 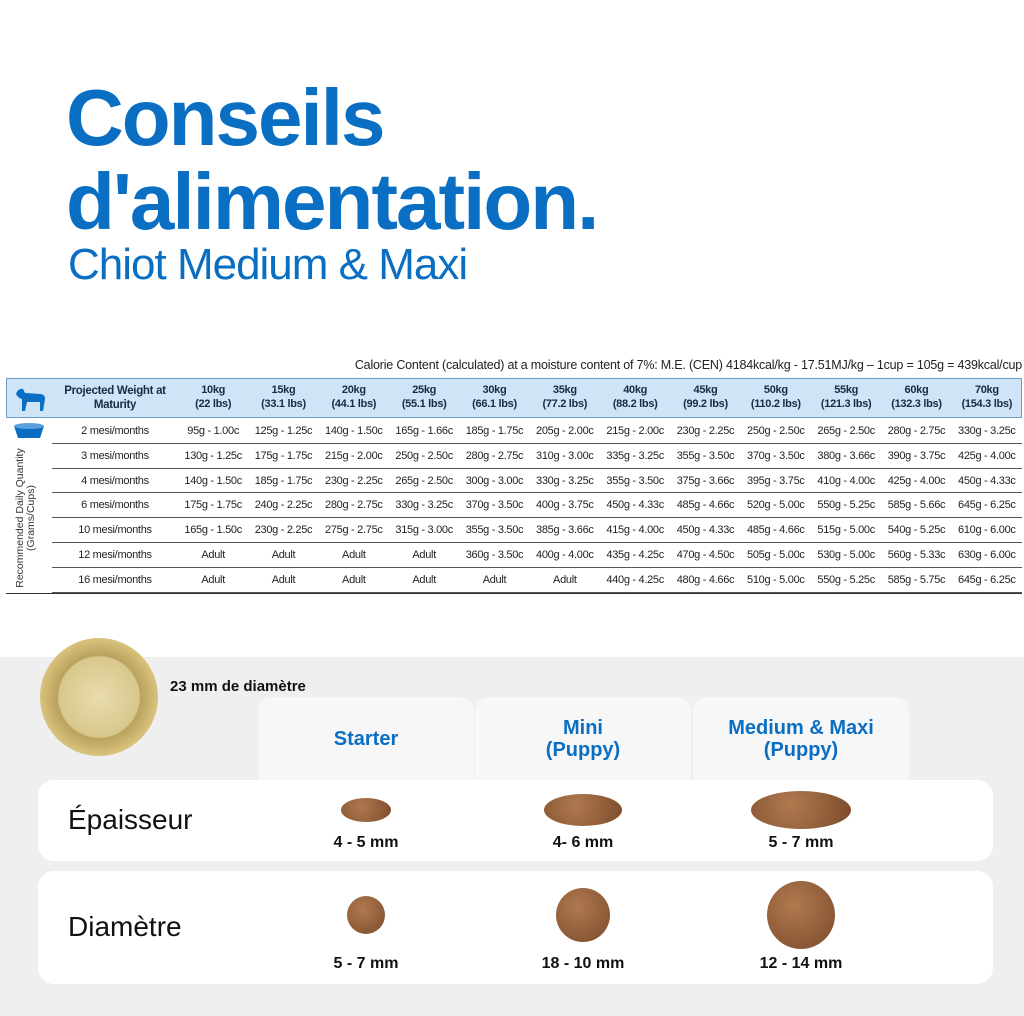 What do you see at coordinates (565, 431) in the screenshot?
I see `table-cell: 205g - 2.00c` at bounding box center [565, 431].